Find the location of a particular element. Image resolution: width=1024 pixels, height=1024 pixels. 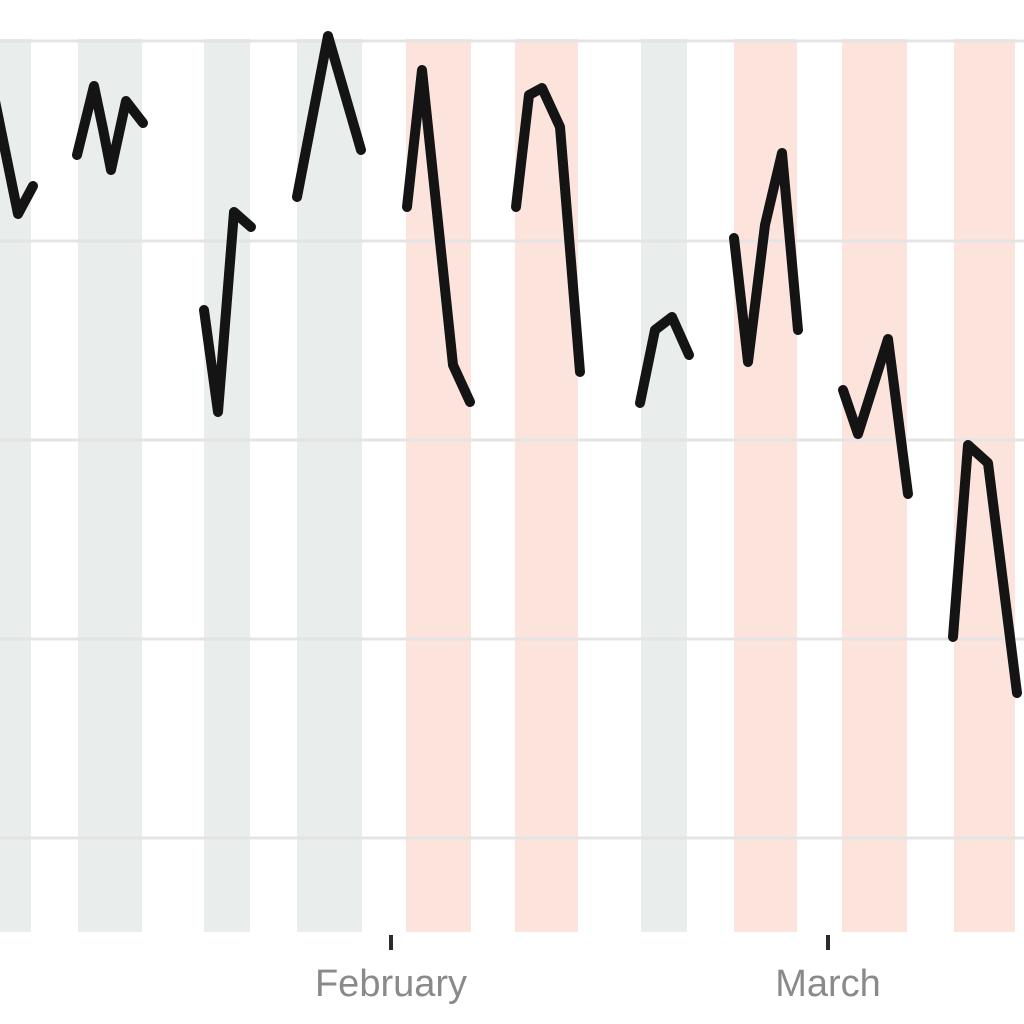

x-axis-month-label-march: March is located at coordinates (828, 984).